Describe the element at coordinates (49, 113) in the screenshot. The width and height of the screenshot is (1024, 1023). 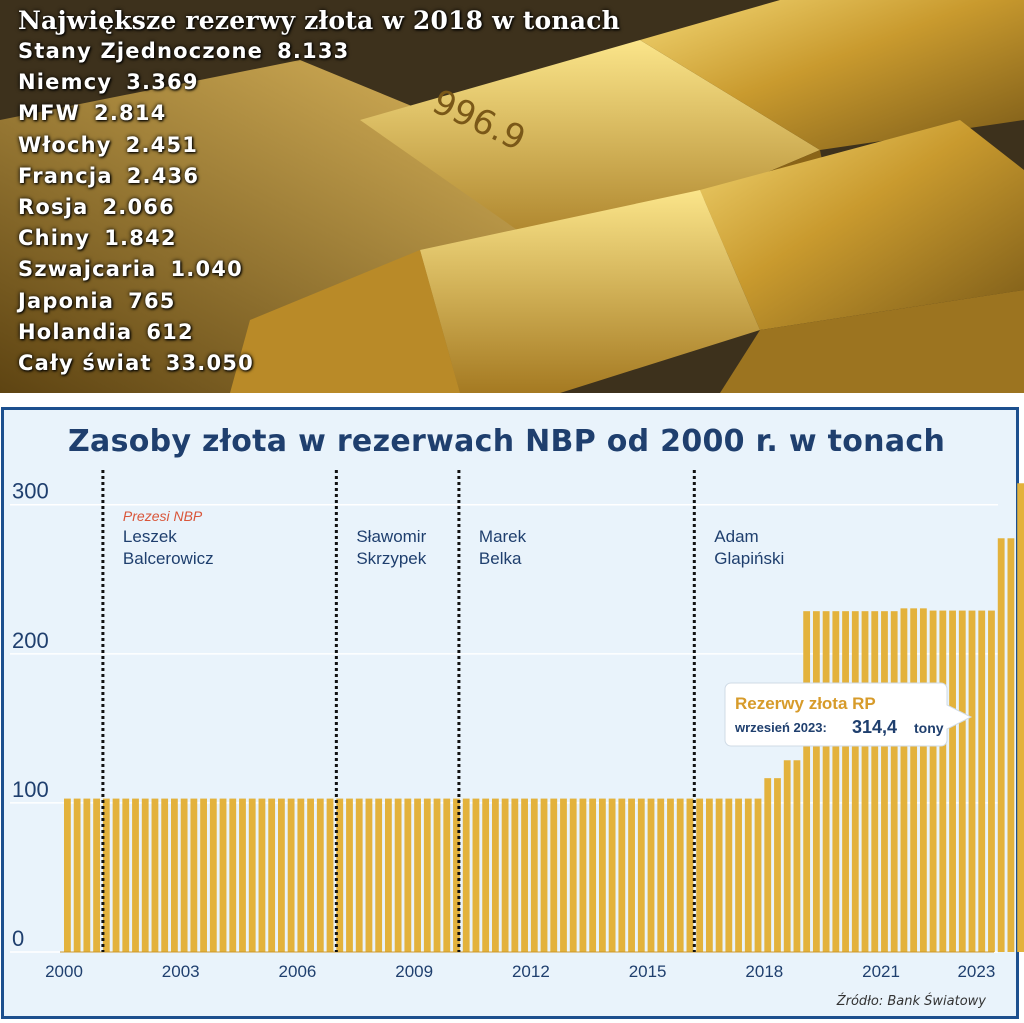
I see `ranking-country: MFW` at that location.